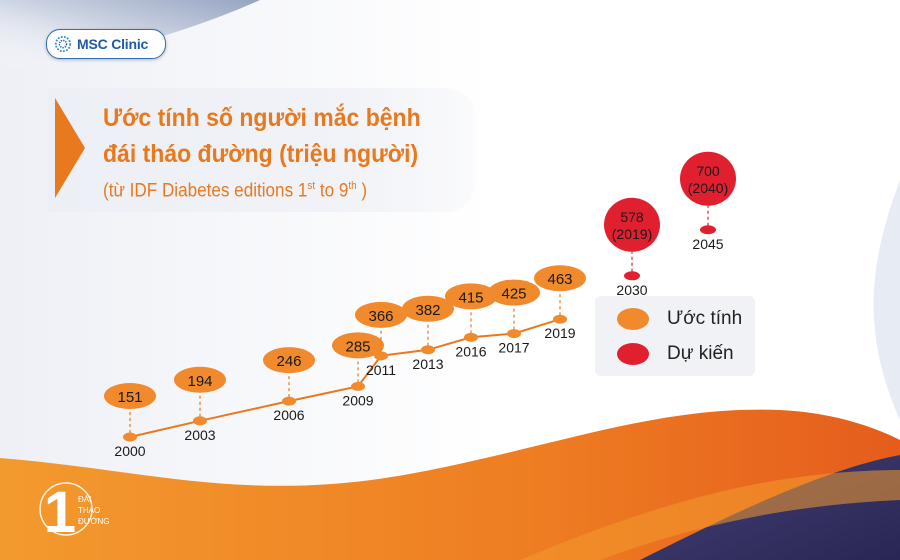  I want to click on msc-clinic-logo: MSC Clinic, so click(106, 44).